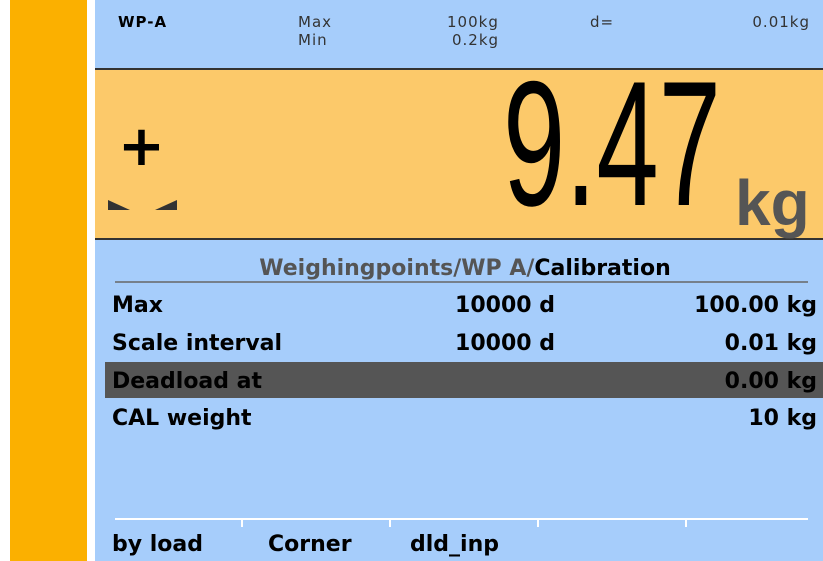 Image resolution: width=823 pixels, height=561 pixels. I want to click on breadcrumb: Weighingpoints/WP A/Calibration, so click(465, 268).